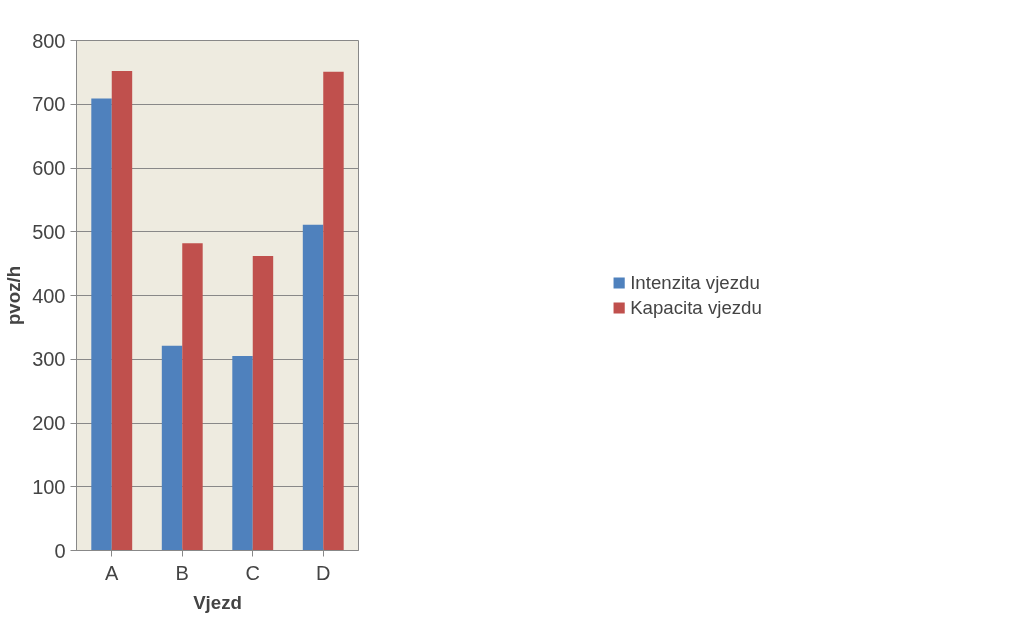 The height and width of the screenshot is (623, 1019). I want to click on y-tick-label: 200, so click(49, 423).